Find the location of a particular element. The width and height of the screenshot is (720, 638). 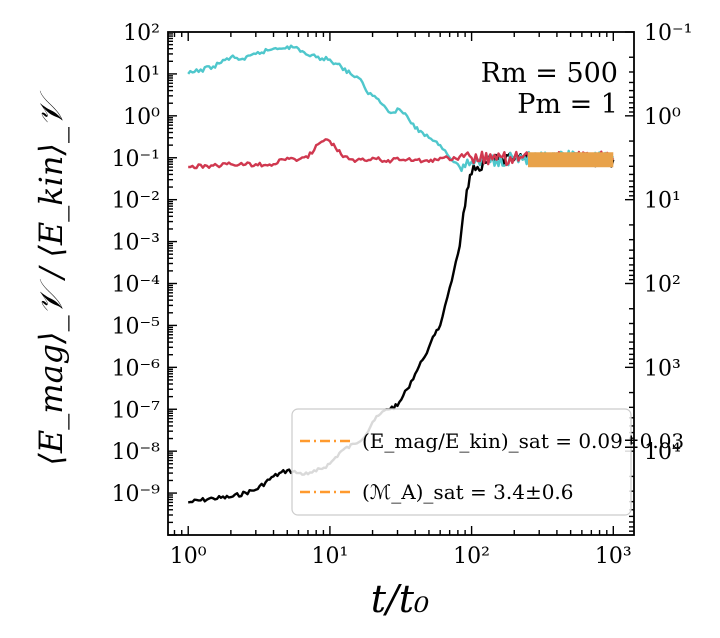

y-tick-label: 10⁻⁵ is located at coordinates (136, 326).